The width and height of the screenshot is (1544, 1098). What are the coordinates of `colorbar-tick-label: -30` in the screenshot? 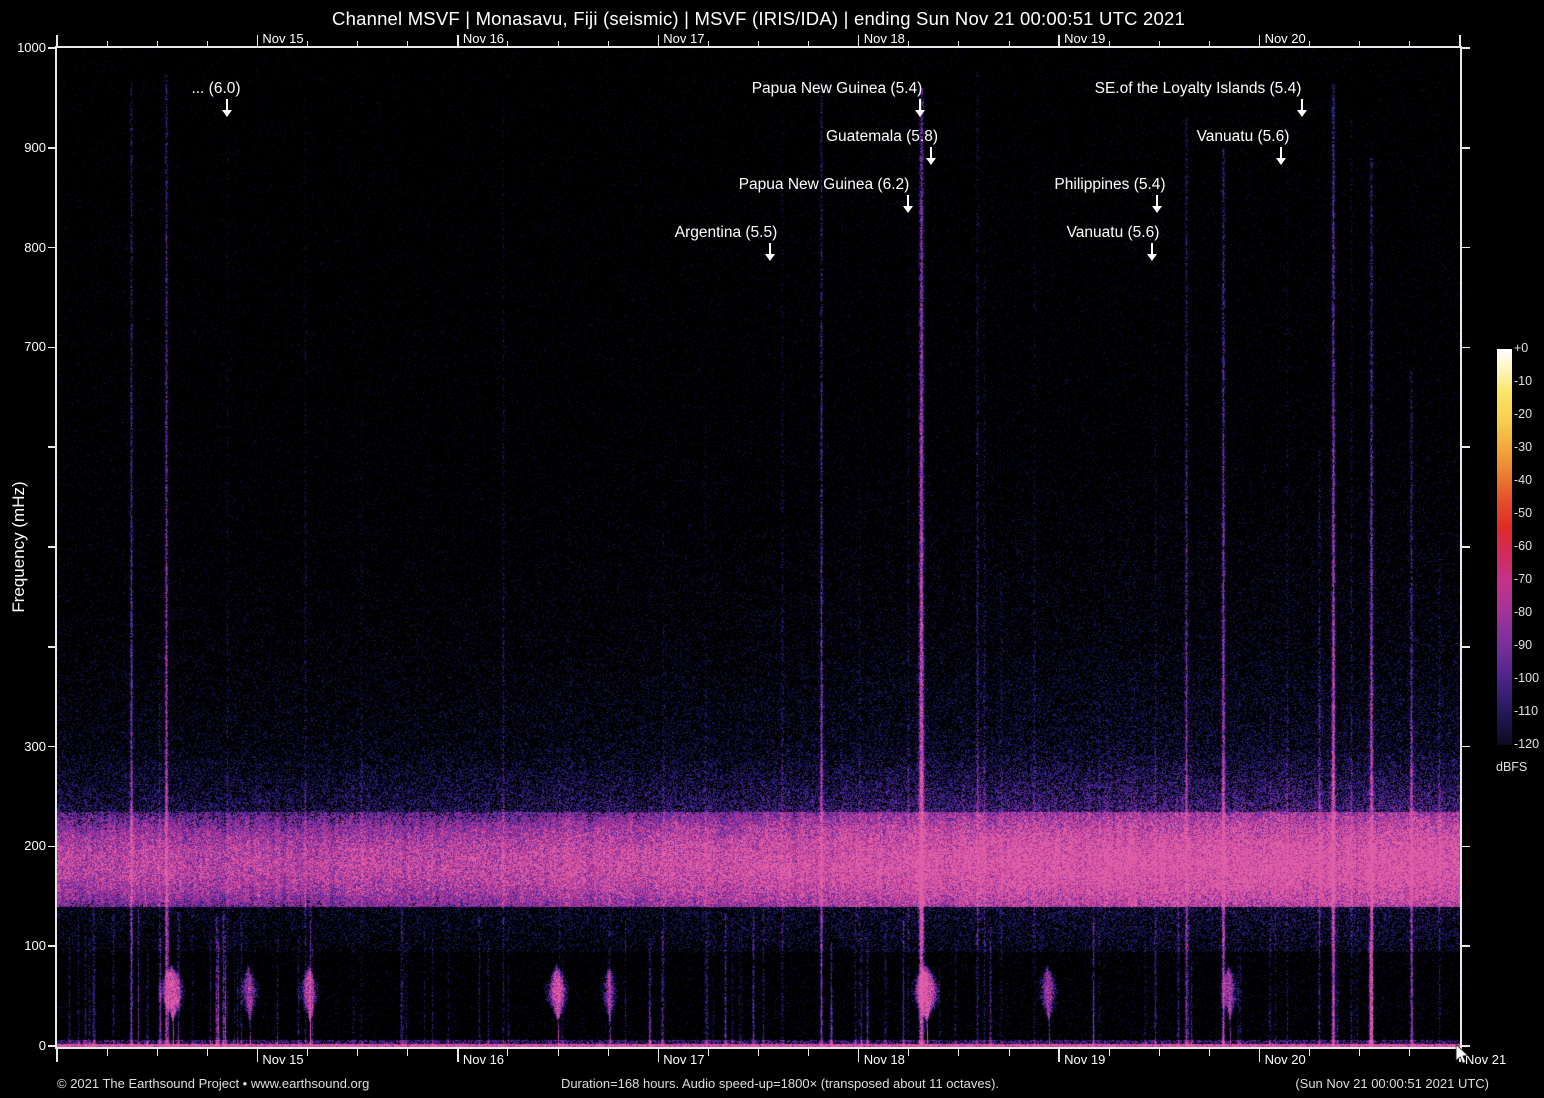 It's located at (1523, 447).